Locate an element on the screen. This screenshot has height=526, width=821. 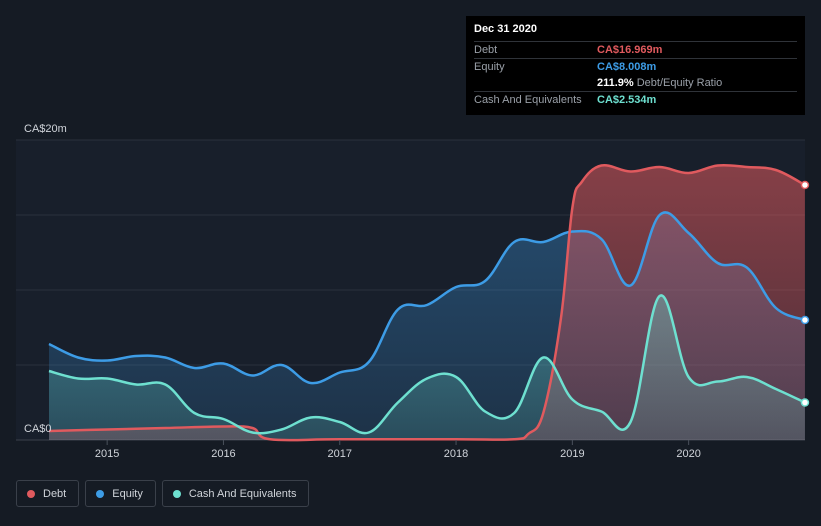
y-axis-bottom-label: CA$0 is located at coordinates (38, 429).